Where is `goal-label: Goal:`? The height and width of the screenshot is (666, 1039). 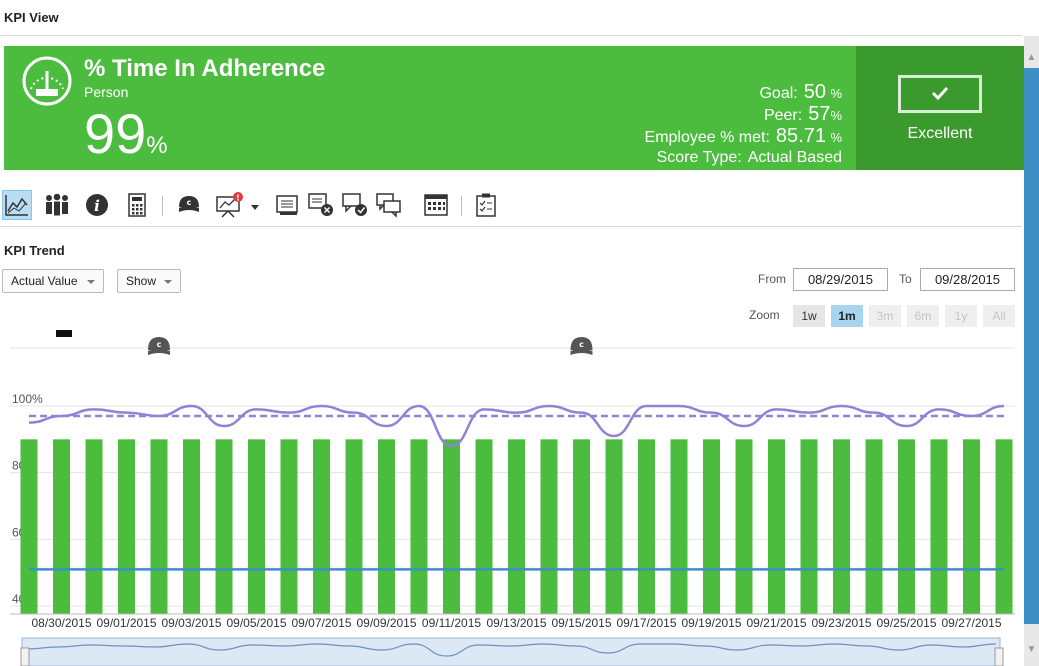
goal-label: Goal: is located at coordinates (778, 93).